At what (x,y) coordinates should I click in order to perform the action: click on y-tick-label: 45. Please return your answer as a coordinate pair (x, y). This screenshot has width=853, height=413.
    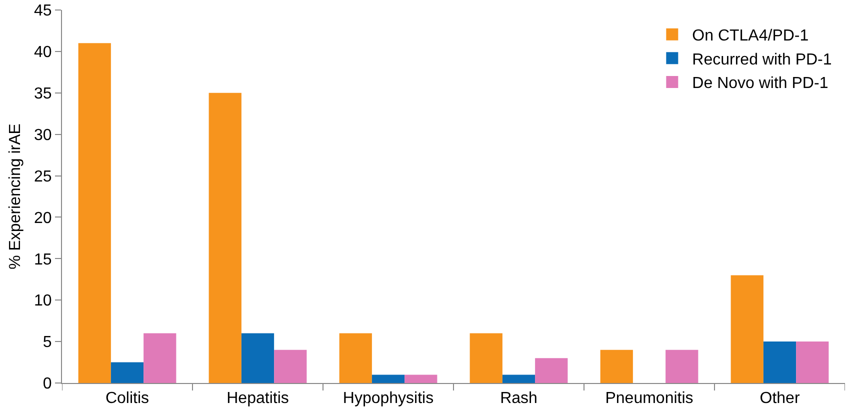
    Looking at the image, I should click on (43, 11).